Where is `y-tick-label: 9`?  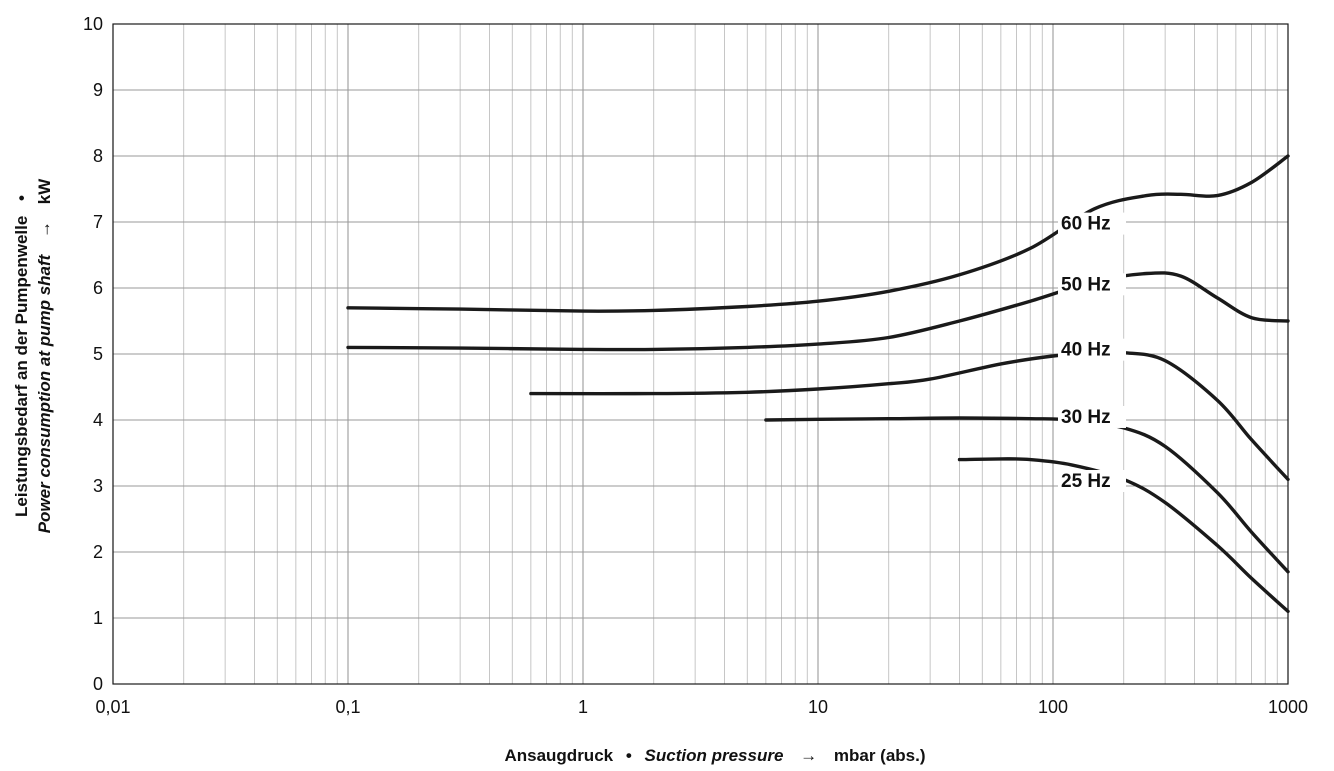 y-tick-label: 9 is located at coordinates (98, 90).